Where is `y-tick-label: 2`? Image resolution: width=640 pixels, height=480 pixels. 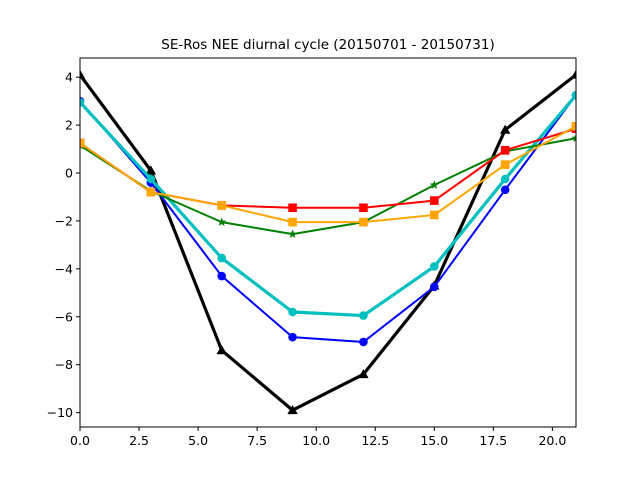 y-tick-label: 2 is located at coordinates (69, 125).